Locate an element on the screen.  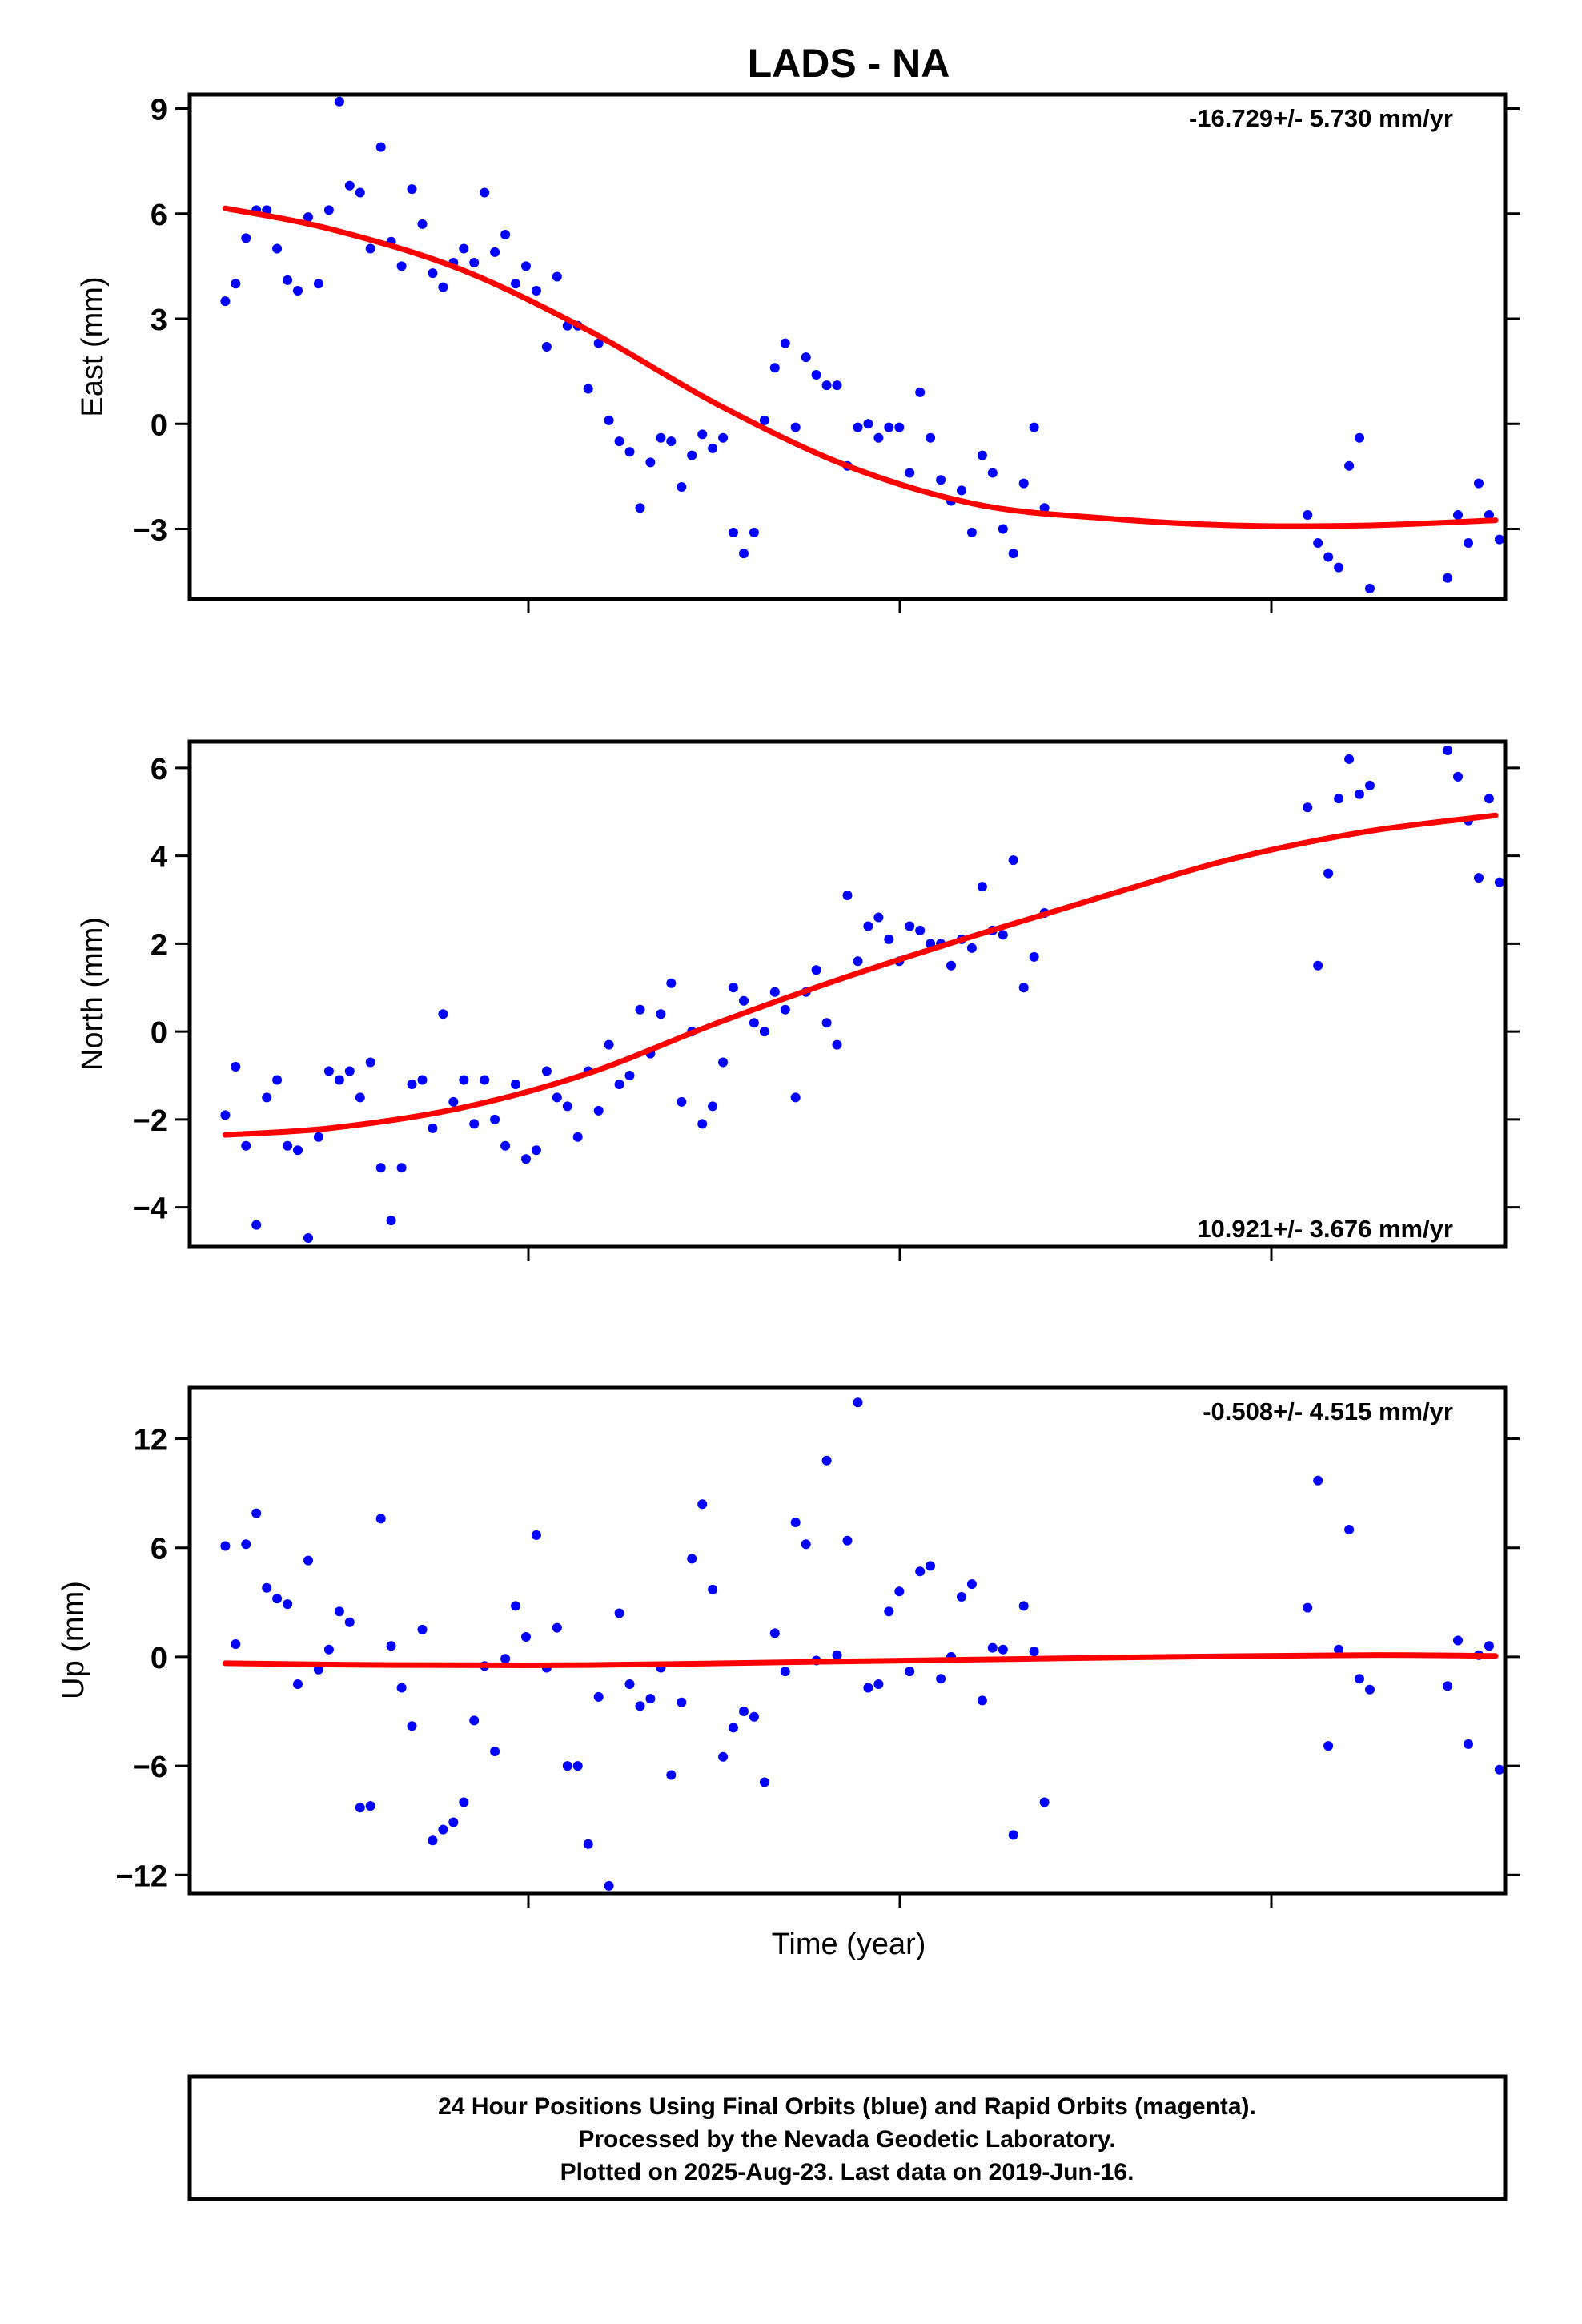
north-y-tick-label: 0 is located at coordinates (159, 1033).